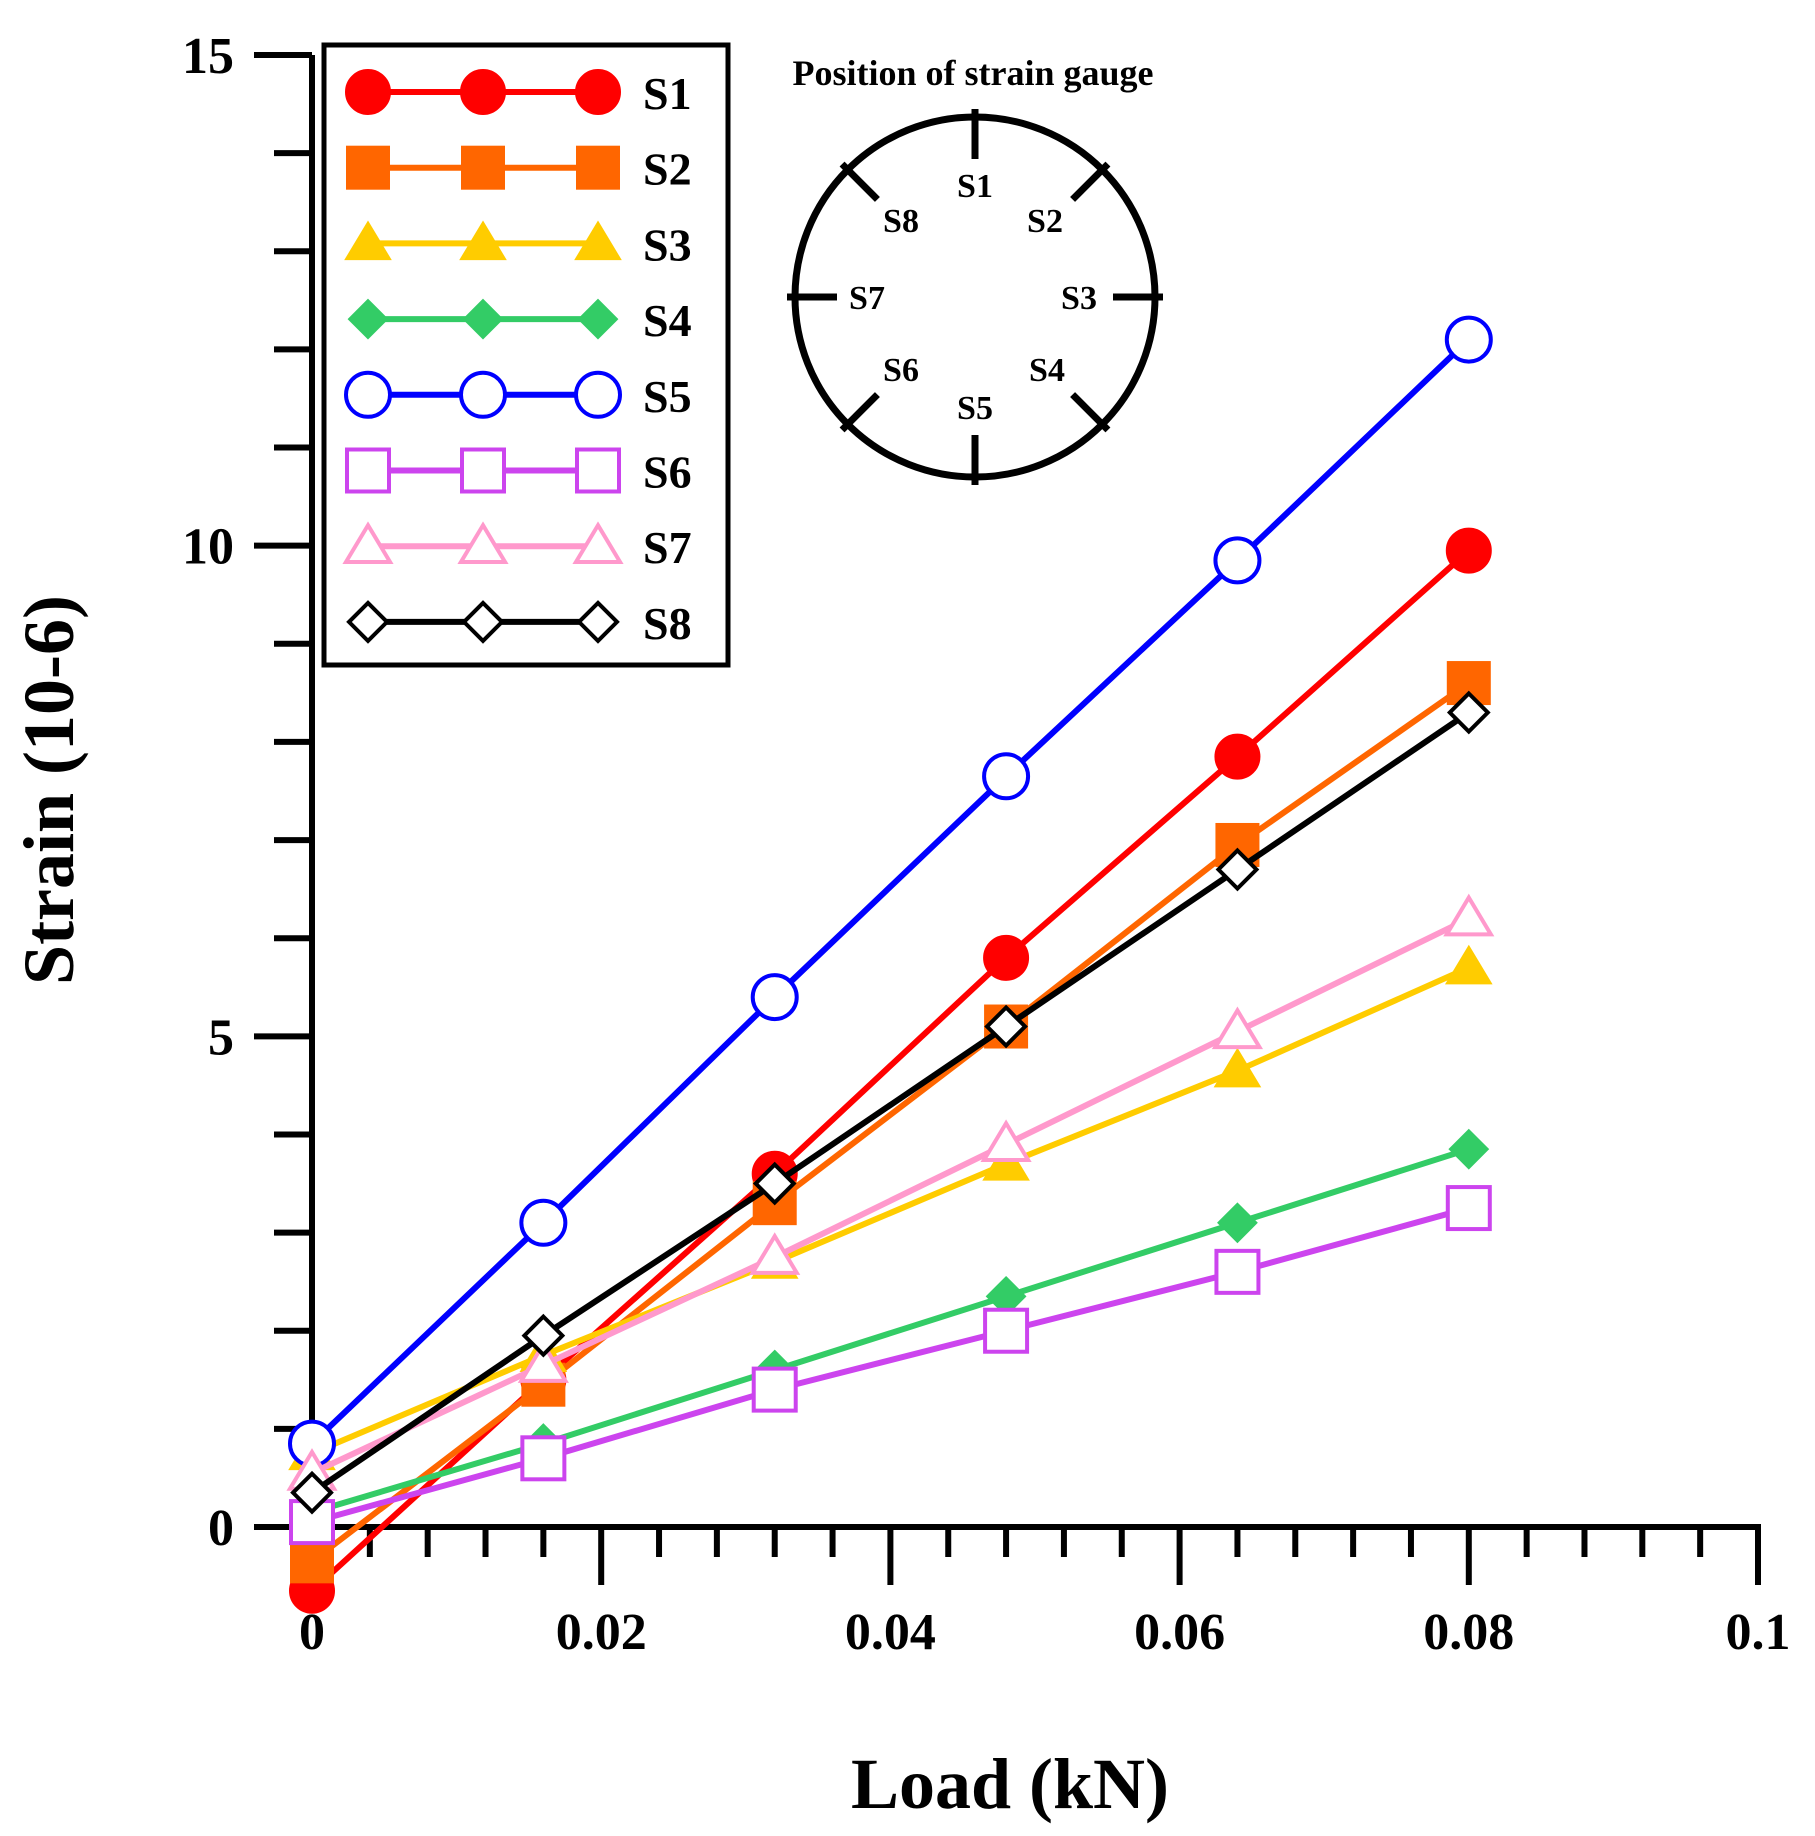 The image size is (1815, 1836). What do you see at coordinates (1047, 370) in the screenshot?
I see `gauge-label-s4: S4` at bounding box center [1047, 370].